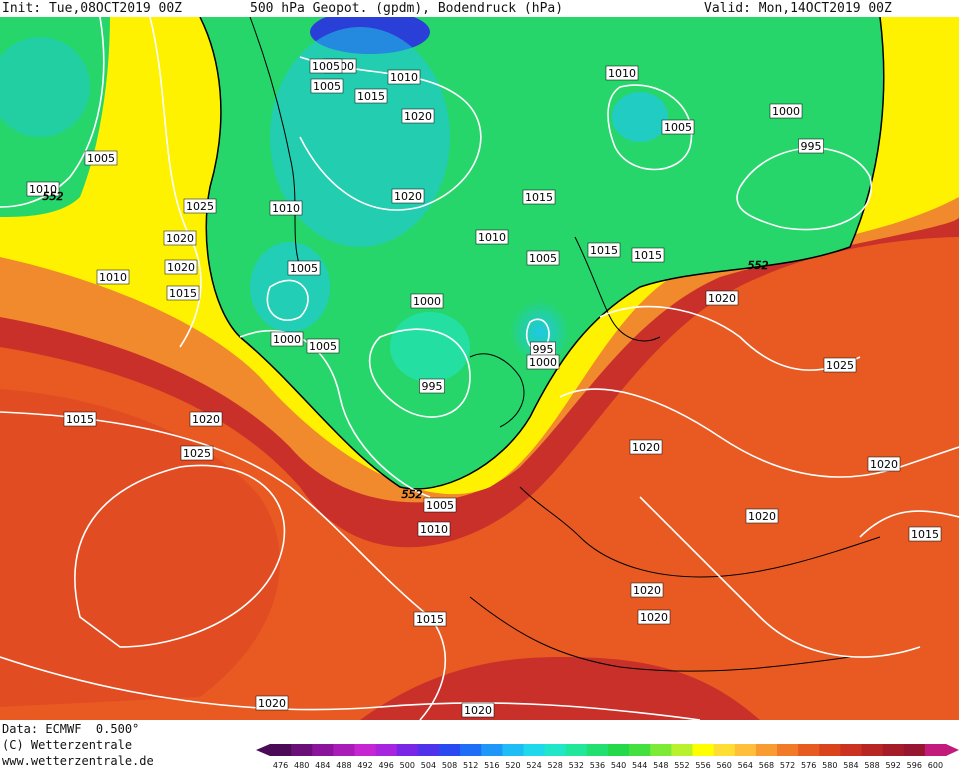 This screenshot has width=959, height=770. Describe the element at coordinates (407, 8) in the screenshot. I see `map-title: 500 hPa Geopot. (gpdm), Bodendruck (hPa)` at that location.